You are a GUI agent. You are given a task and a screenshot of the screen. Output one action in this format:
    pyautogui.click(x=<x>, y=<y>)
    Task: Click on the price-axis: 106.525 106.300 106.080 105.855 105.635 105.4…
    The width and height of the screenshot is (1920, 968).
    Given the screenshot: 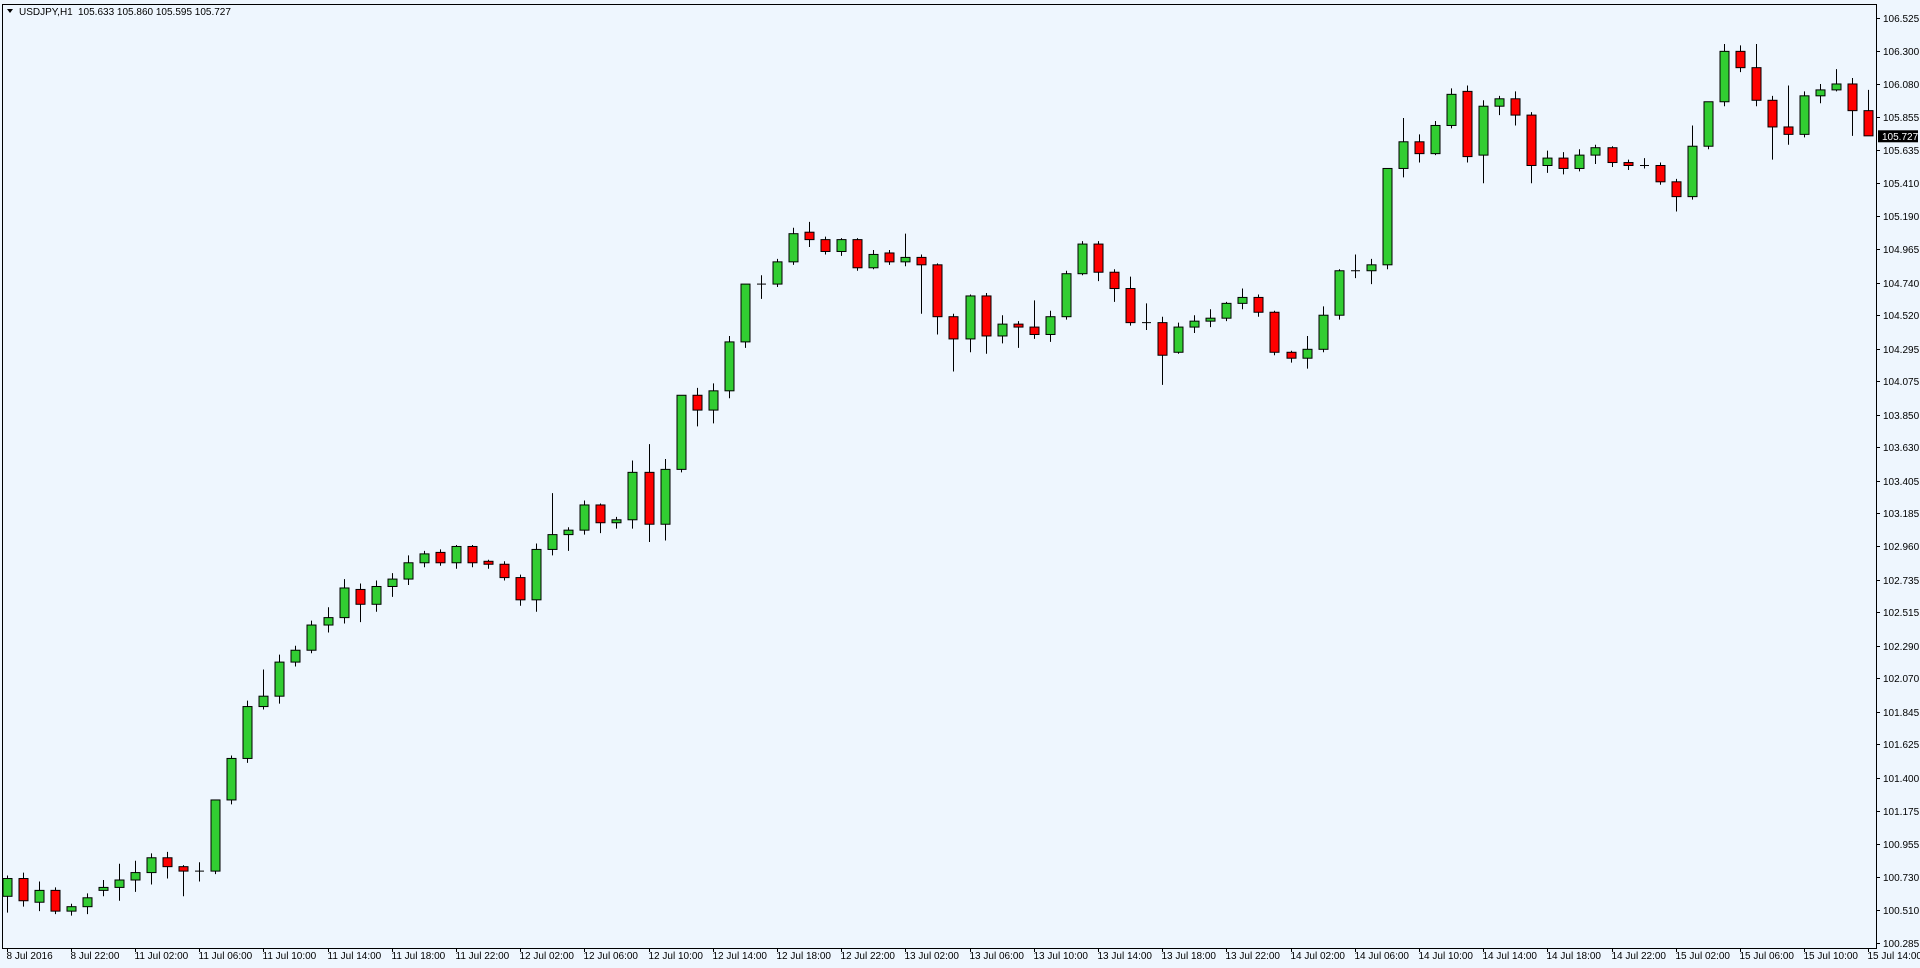 What is the action you would take?
    pyautogui.click(x=1898, y=482)
    